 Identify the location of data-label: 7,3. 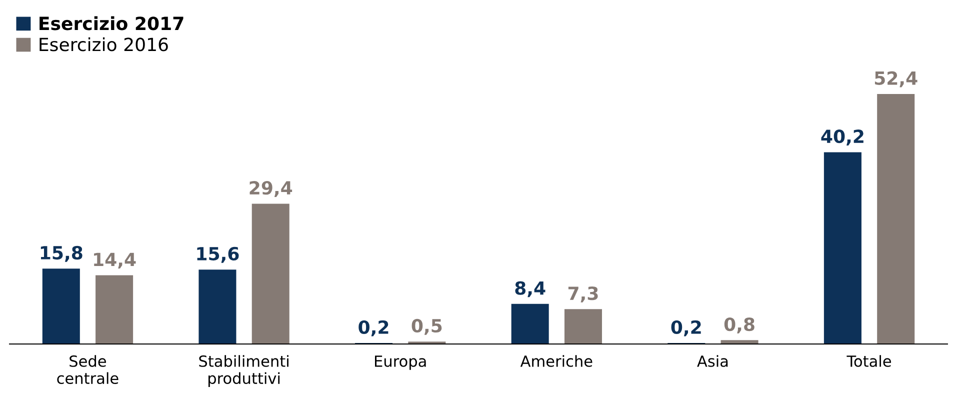
(583, 294).